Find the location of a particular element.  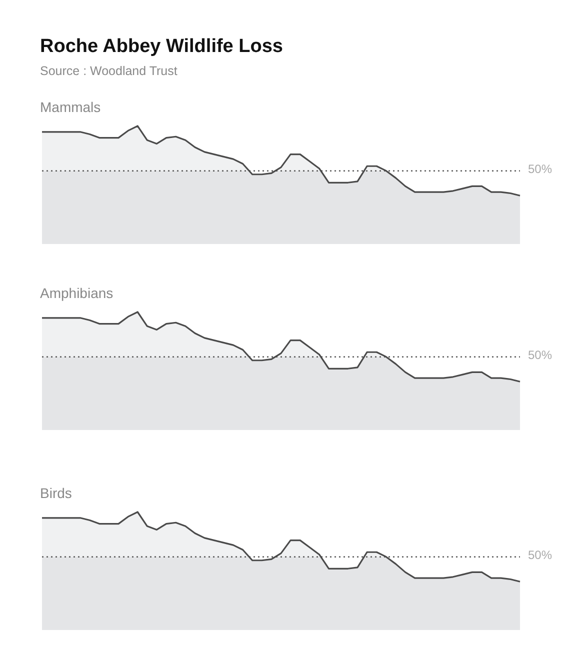

source-note: Source : Woodland Trust is located at coordinates (109, 71).